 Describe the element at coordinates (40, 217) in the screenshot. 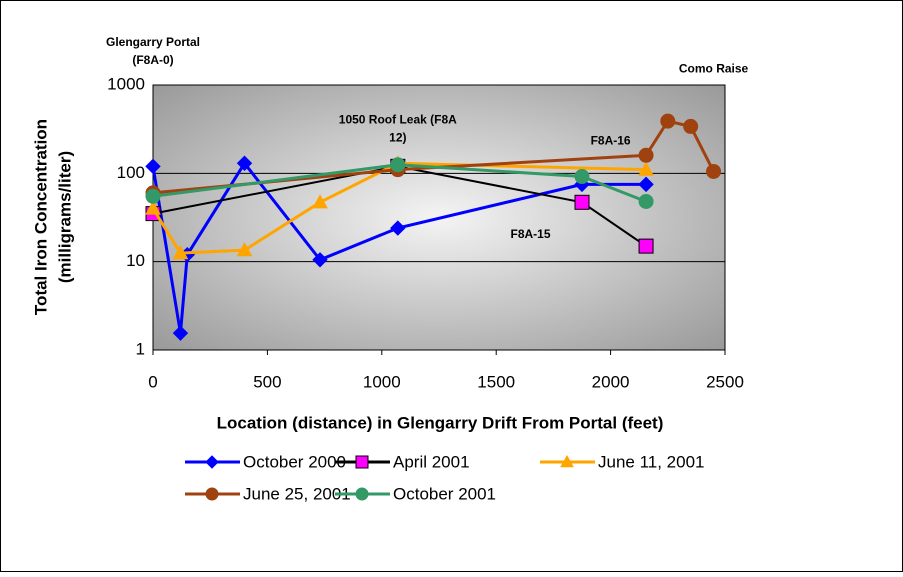

I see `y-axis-label: Total Iron Concentration` at that location.